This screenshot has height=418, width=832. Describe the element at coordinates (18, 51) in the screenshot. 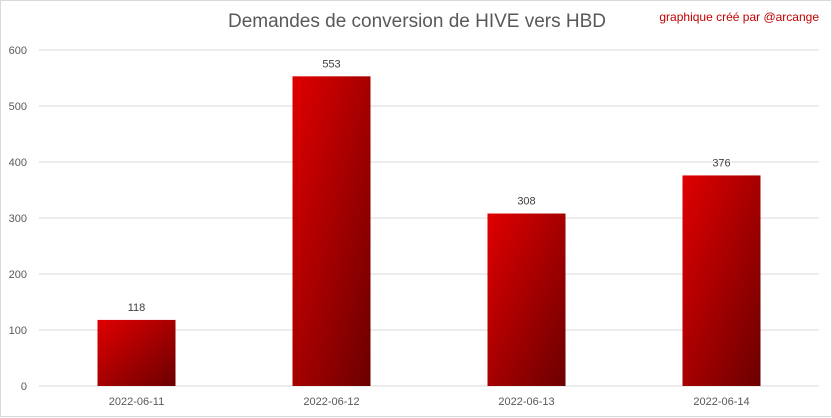

I see `y-tick-label: 600` at that location.